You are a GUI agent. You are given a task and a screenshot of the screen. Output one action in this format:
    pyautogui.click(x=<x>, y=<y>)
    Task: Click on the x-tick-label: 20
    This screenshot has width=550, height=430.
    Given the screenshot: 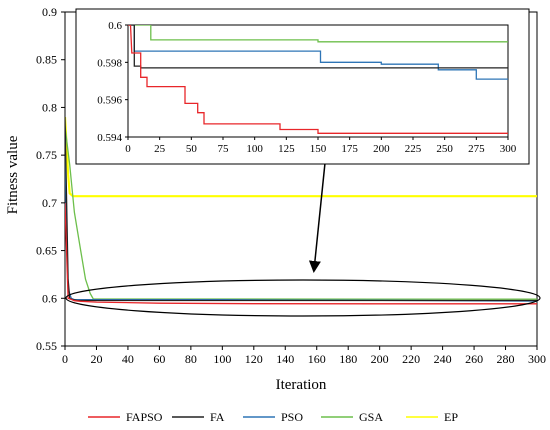 What is the action you would take?
    pyautogui.click(x=96, y=359)
    